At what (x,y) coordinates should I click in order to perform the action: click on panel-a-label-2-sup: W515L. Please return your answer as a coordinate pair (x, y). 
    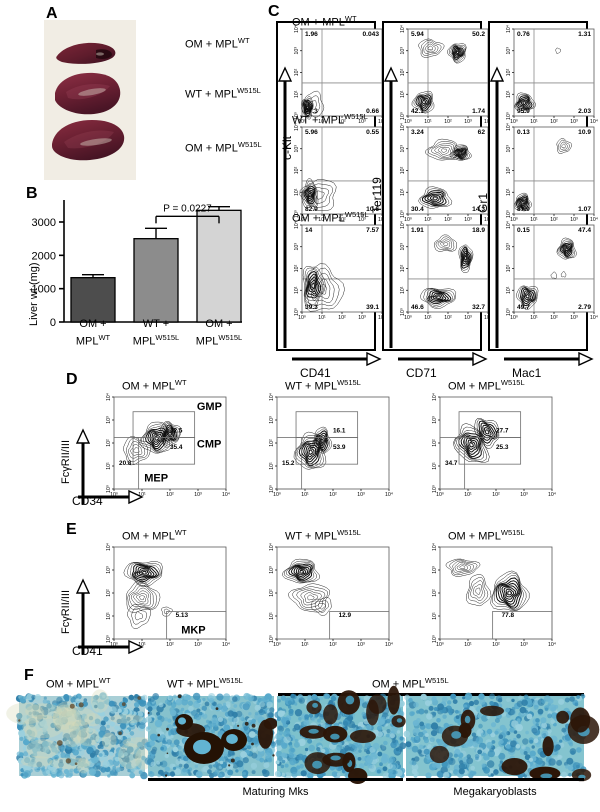
    Looking at the image, I should click on (249, 144).